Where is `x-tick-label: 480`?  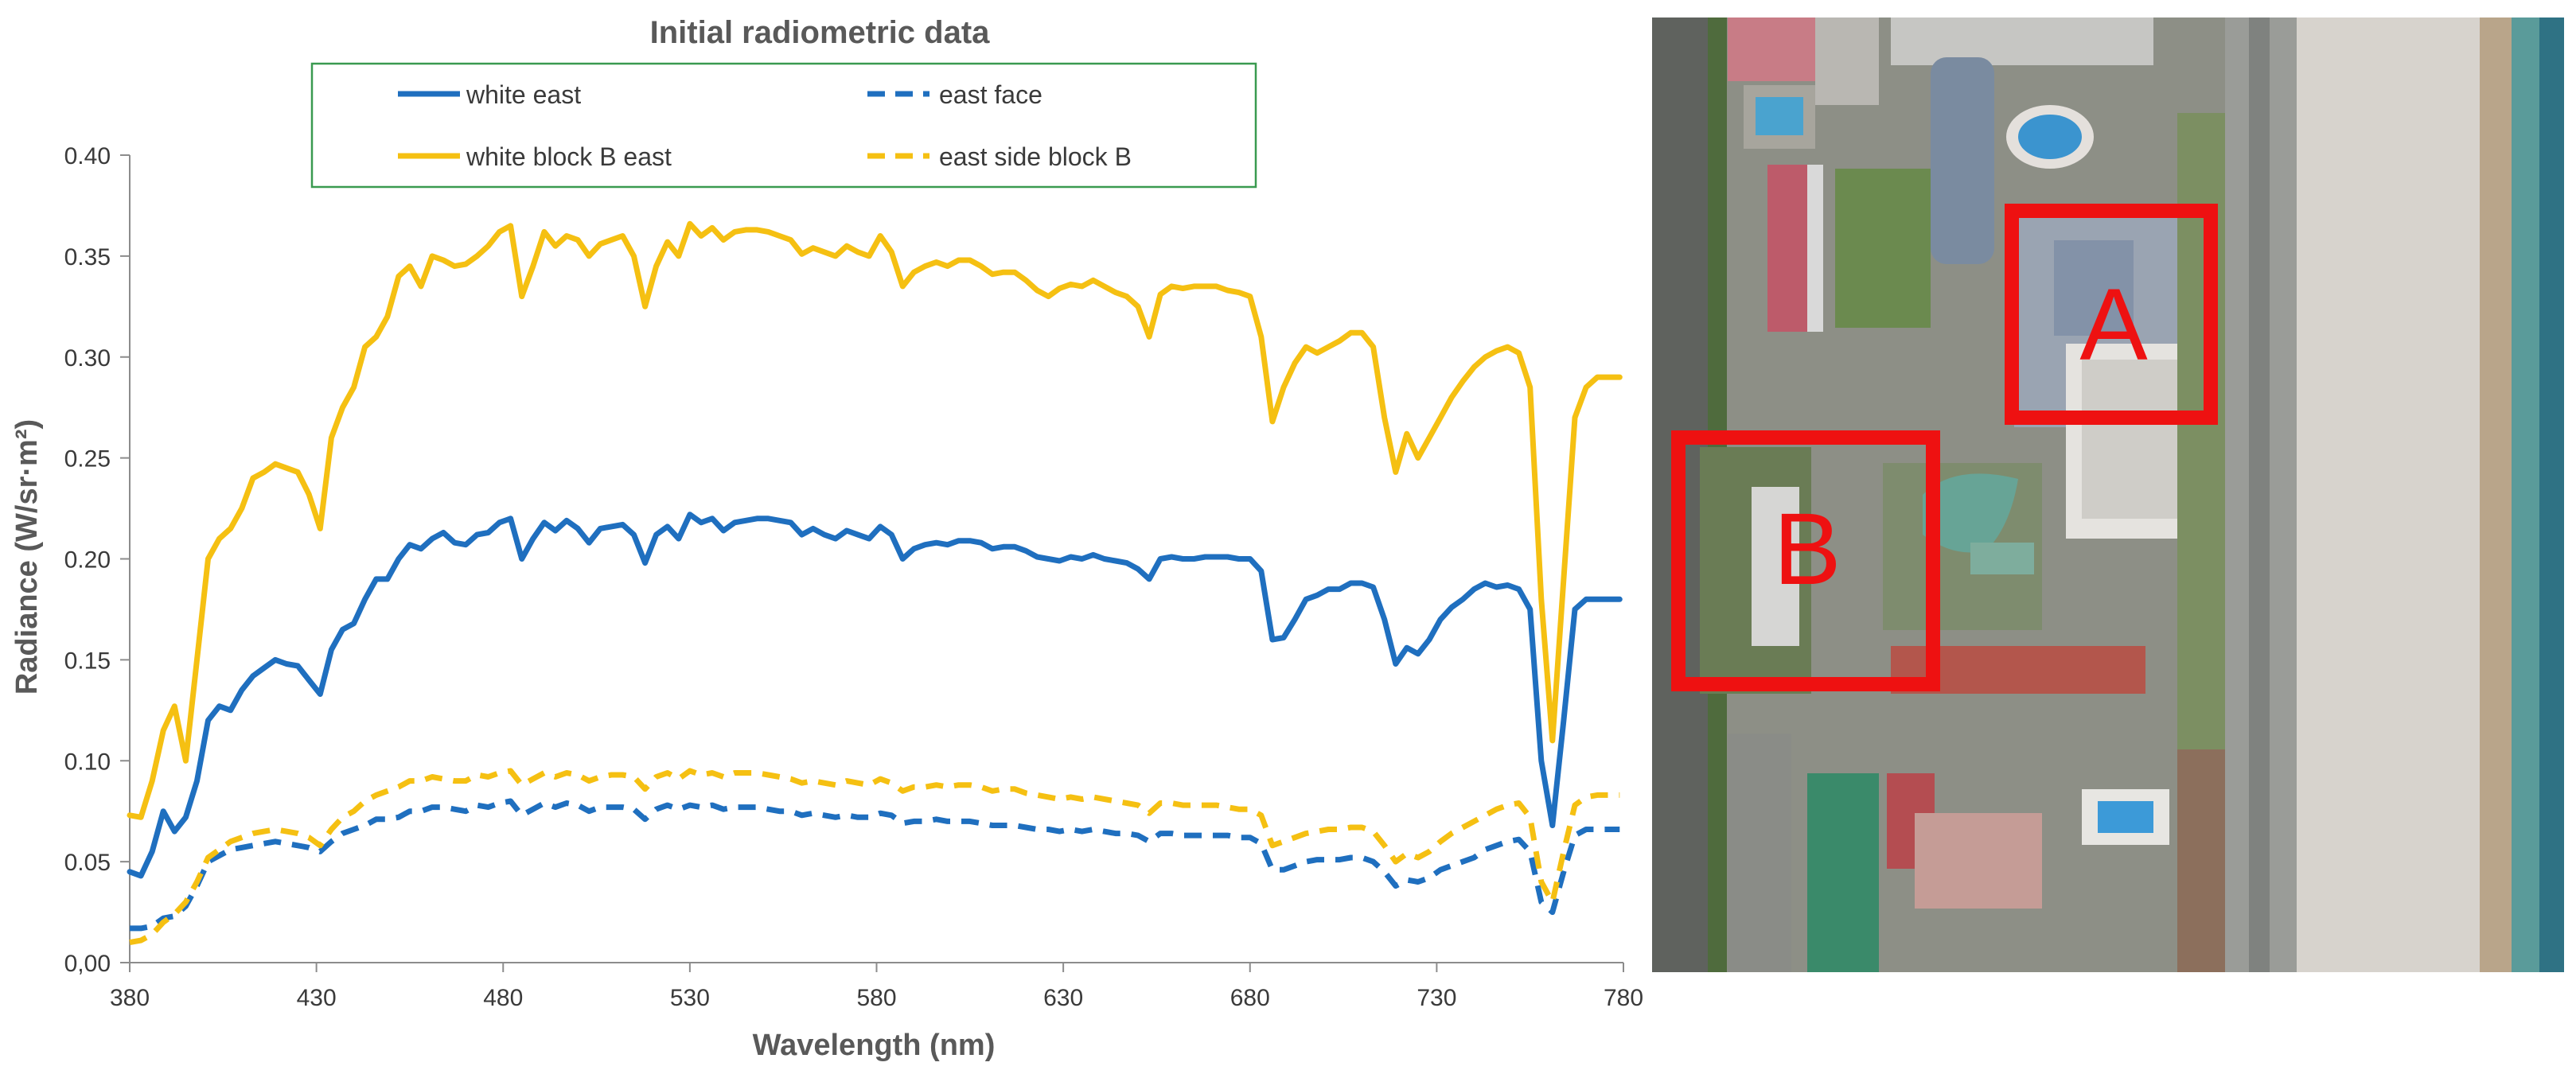
x-tick-label: 480 is located at coordinates (503, 998).